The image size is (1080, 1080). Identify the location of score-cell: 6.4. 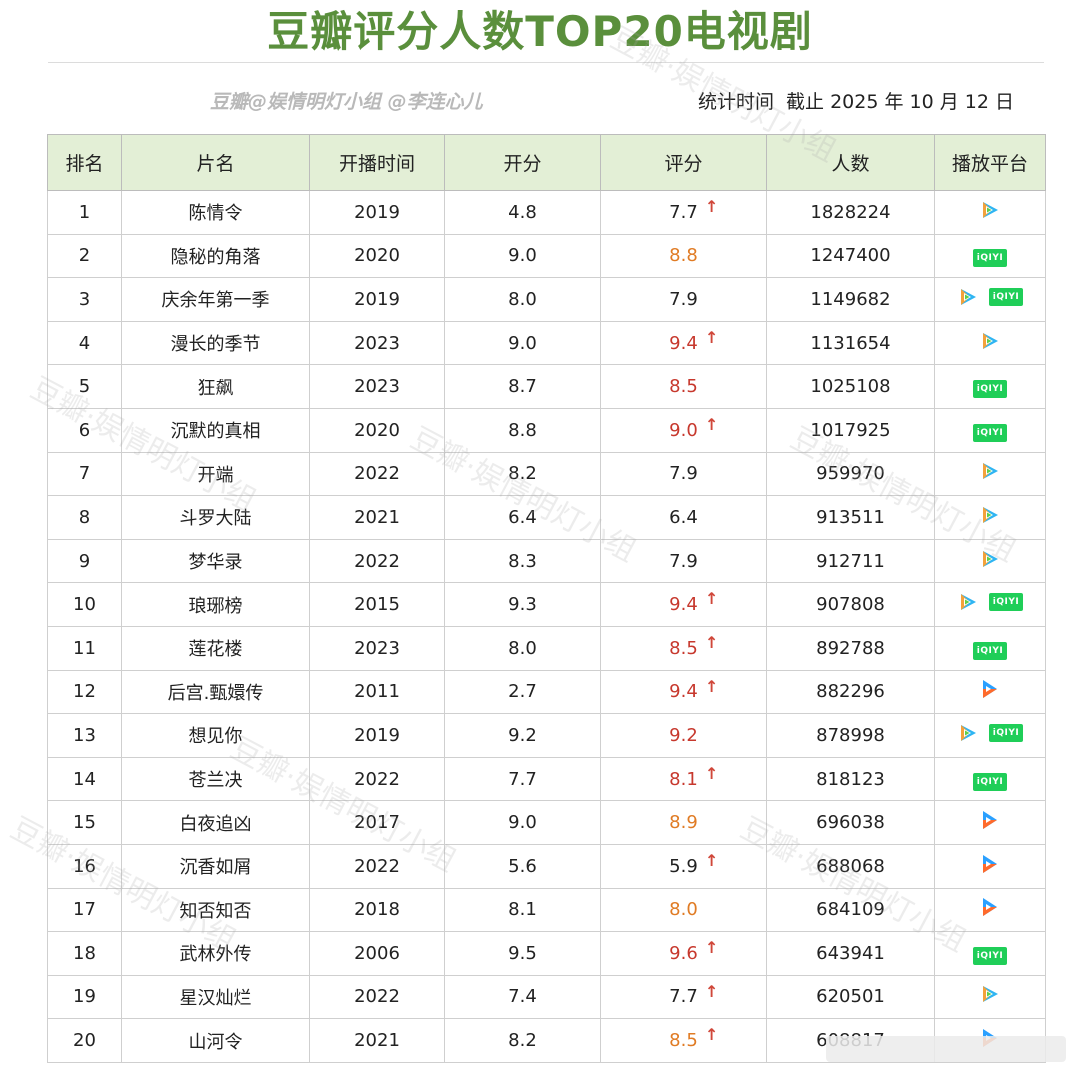
(683, 517).